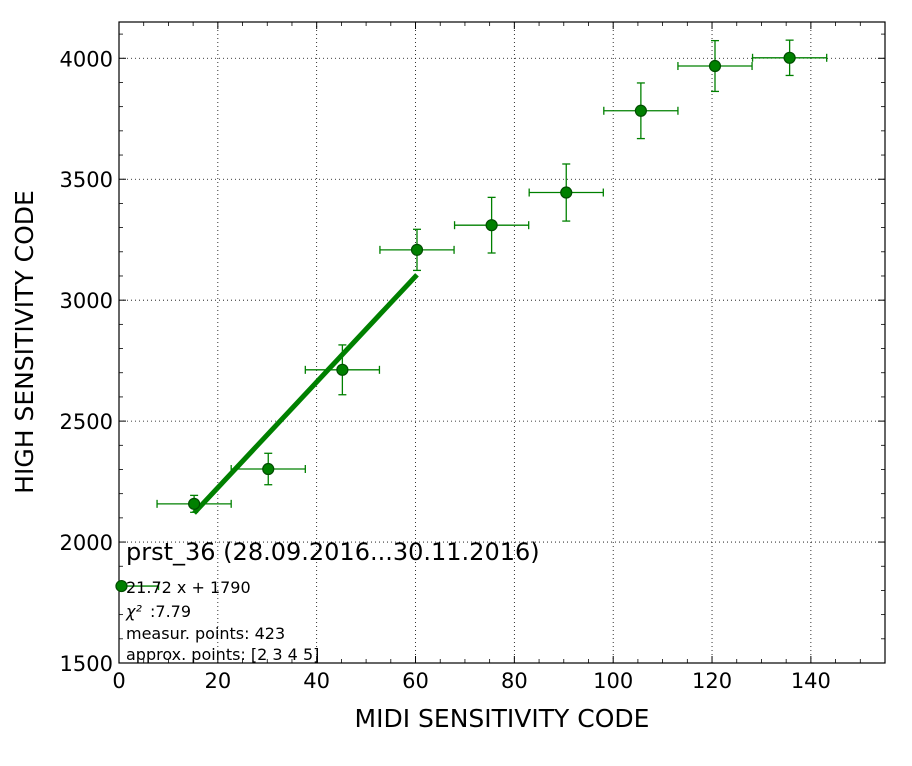  Describe the element at coordinates (86, 361) in the screenshot. I see `y-tick-labels: 1500 2000 2500 3000 3500 4000` at that location.